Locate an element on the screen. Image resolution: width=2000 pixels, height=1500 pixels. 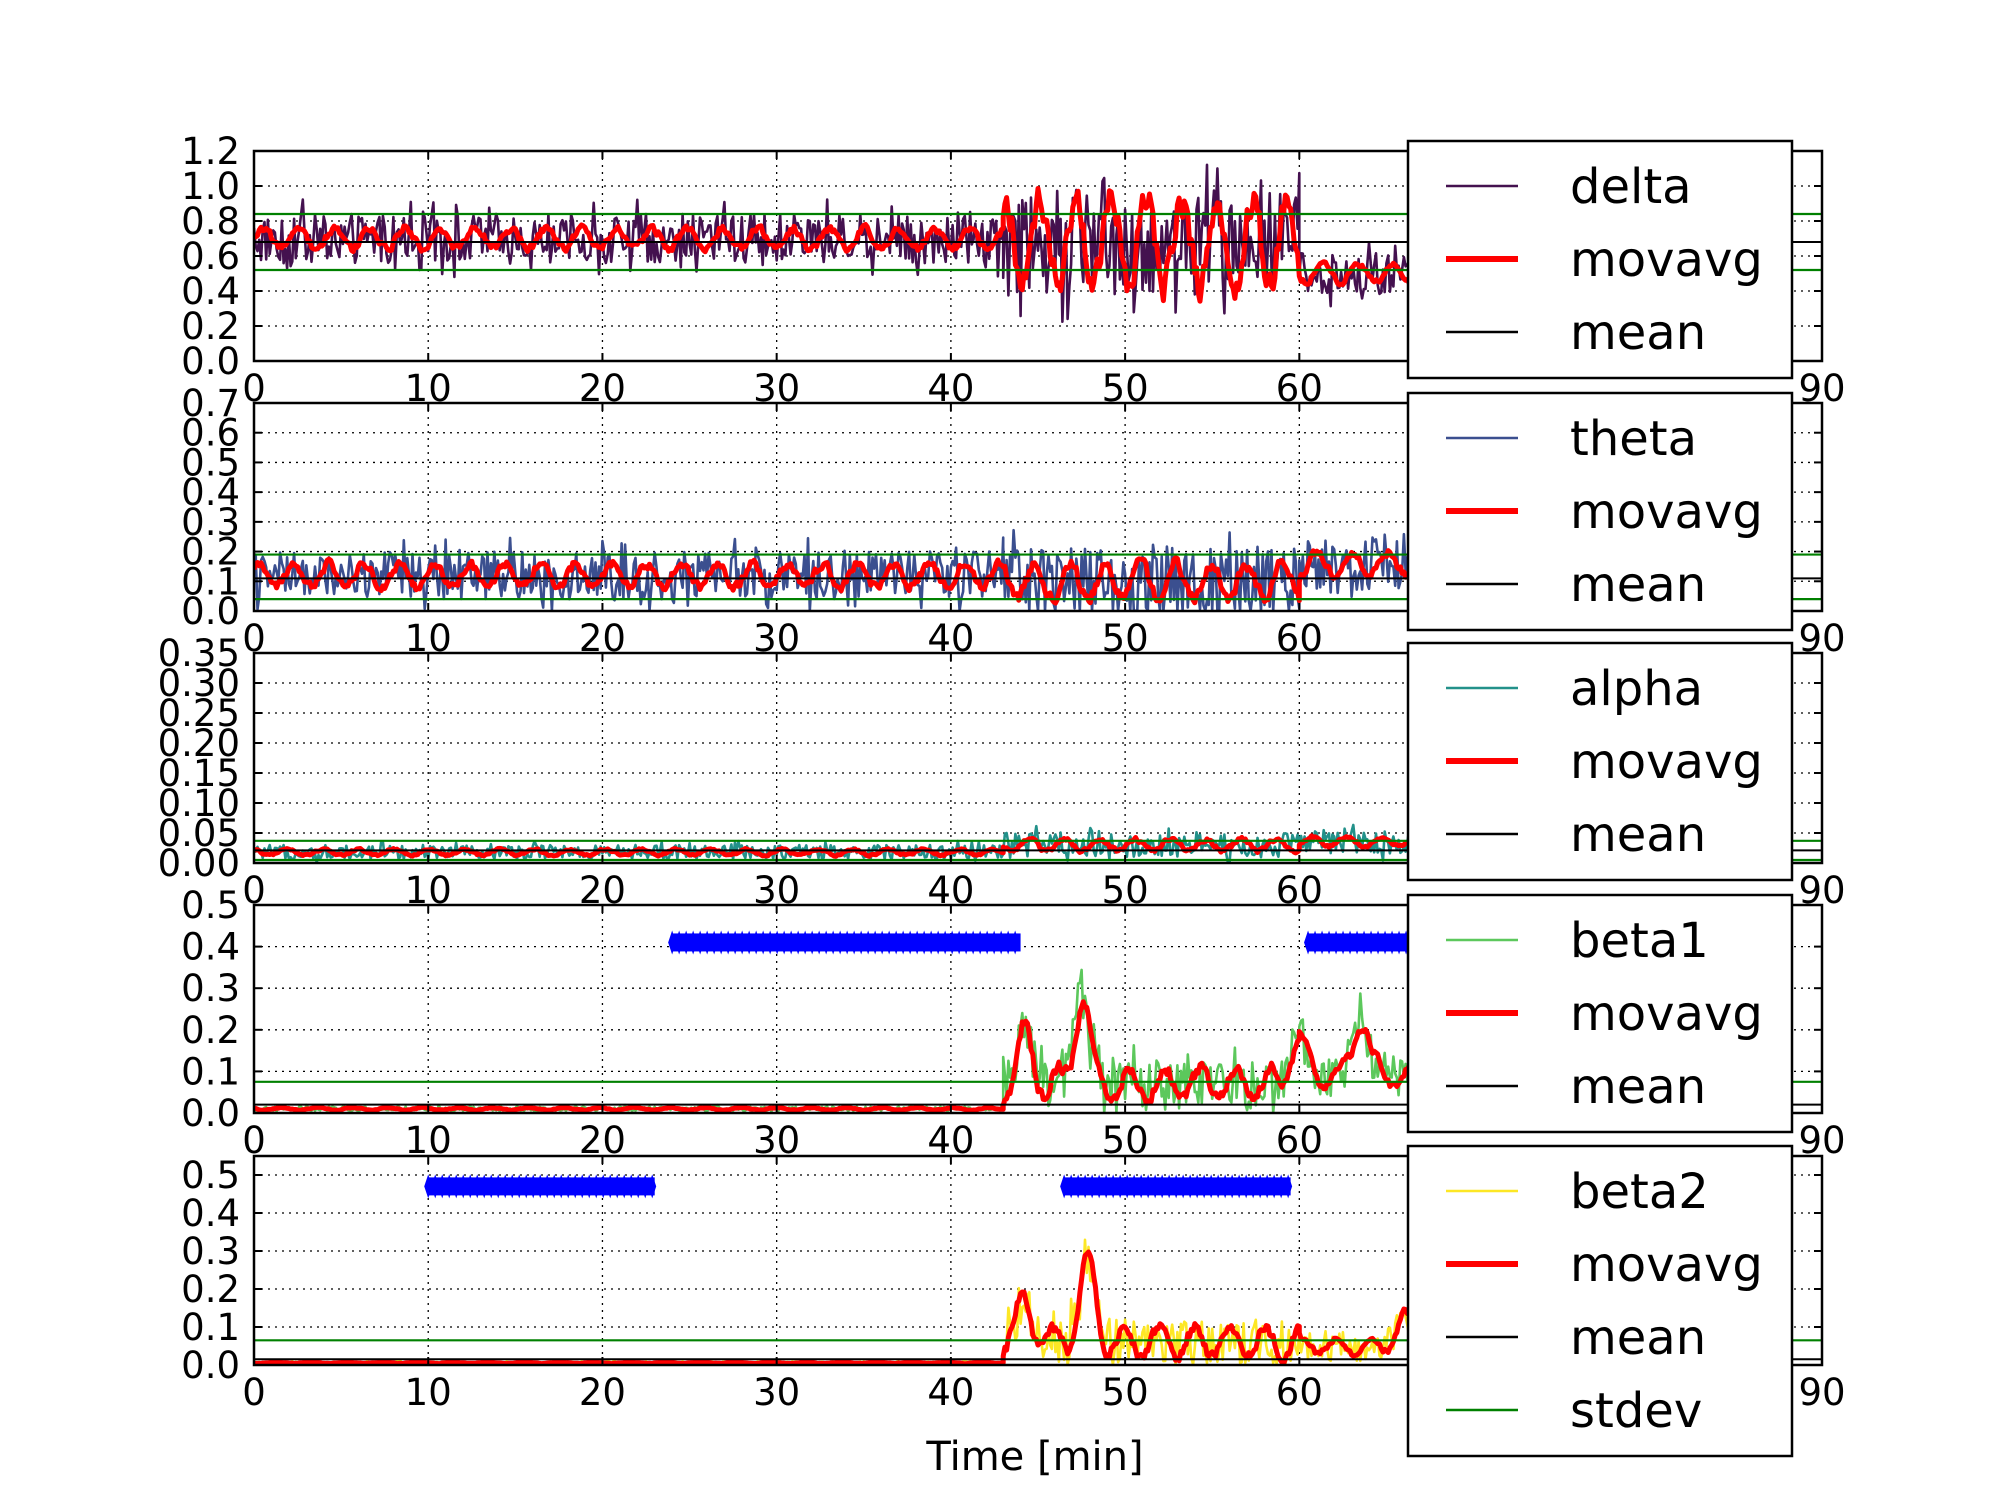
y-tick-label: 0.3 is located at coordinates (210, 522).